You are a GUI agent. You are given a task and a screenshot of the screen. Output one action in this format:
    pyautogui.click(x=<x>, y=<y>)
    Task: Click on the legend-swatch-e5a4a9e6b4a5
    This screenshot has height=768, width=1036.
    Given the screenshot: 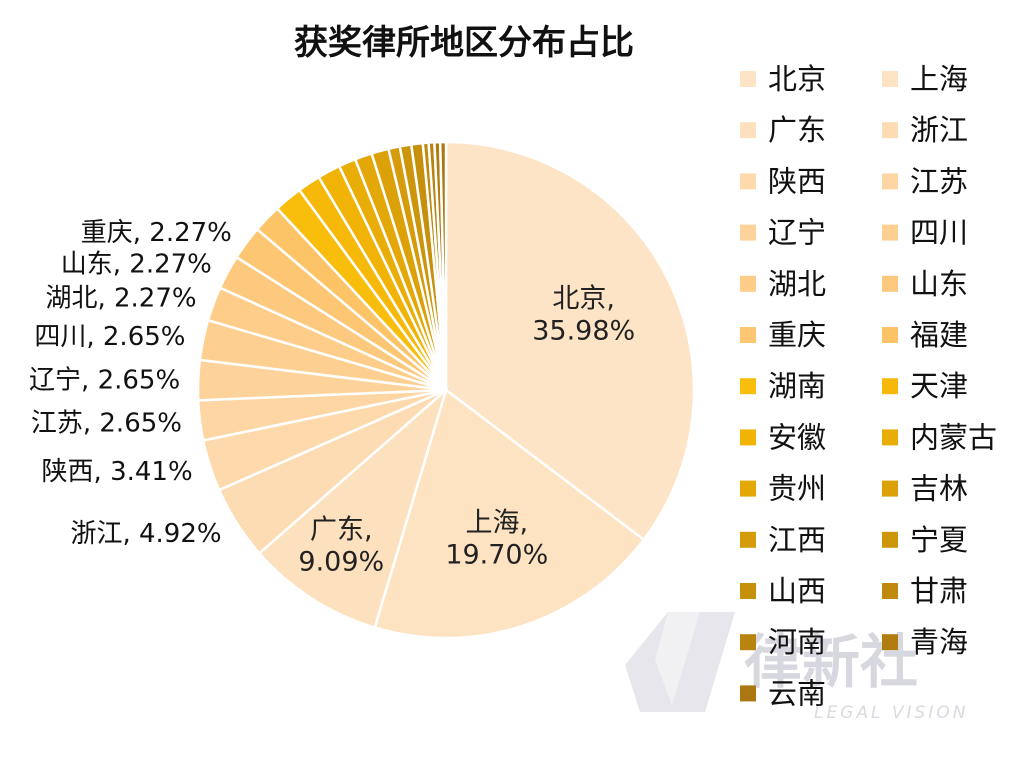 What is the action you would take?
    pyautogui.click(x=890, y=386)
    